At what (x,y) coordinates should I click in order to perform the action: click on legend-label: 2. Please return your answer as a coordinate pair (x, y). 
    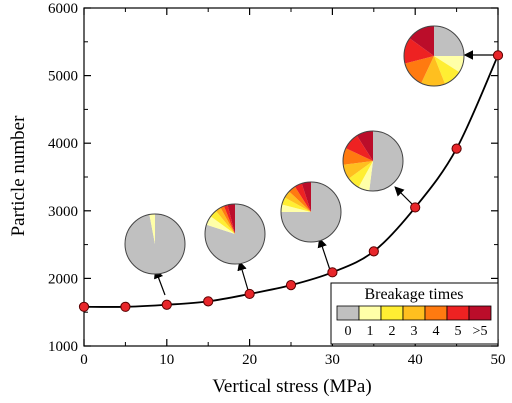
    Looking at the image, I should click on (392, 331).